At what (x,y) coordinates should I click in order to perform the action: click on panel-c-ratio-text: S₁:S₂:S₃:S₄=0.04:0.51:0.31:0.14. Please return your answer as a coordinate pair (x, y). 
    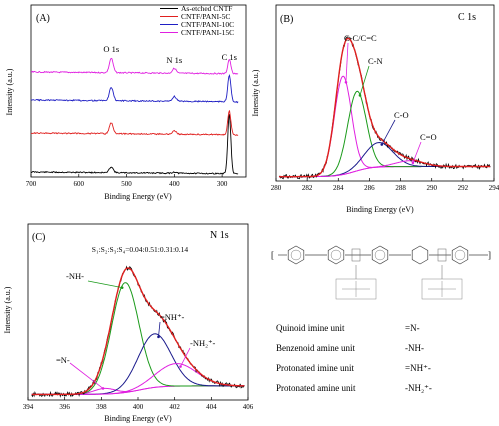
    Looking at the image, I should click on (140, 249).